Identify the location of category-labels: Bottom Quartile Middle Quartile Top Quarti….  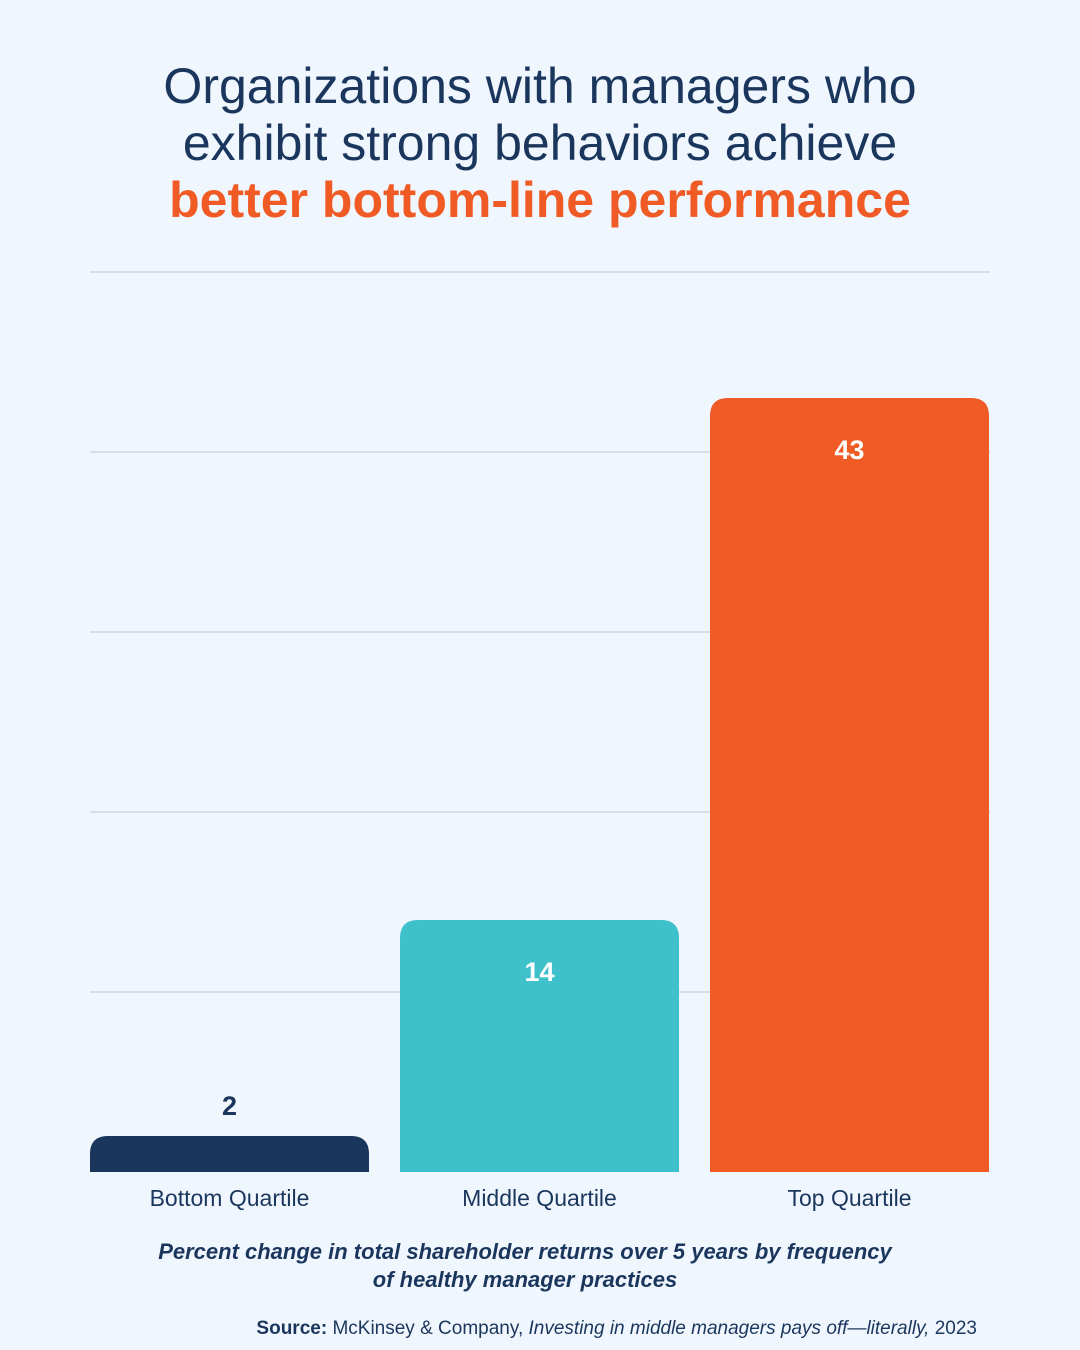
(531, 1198).